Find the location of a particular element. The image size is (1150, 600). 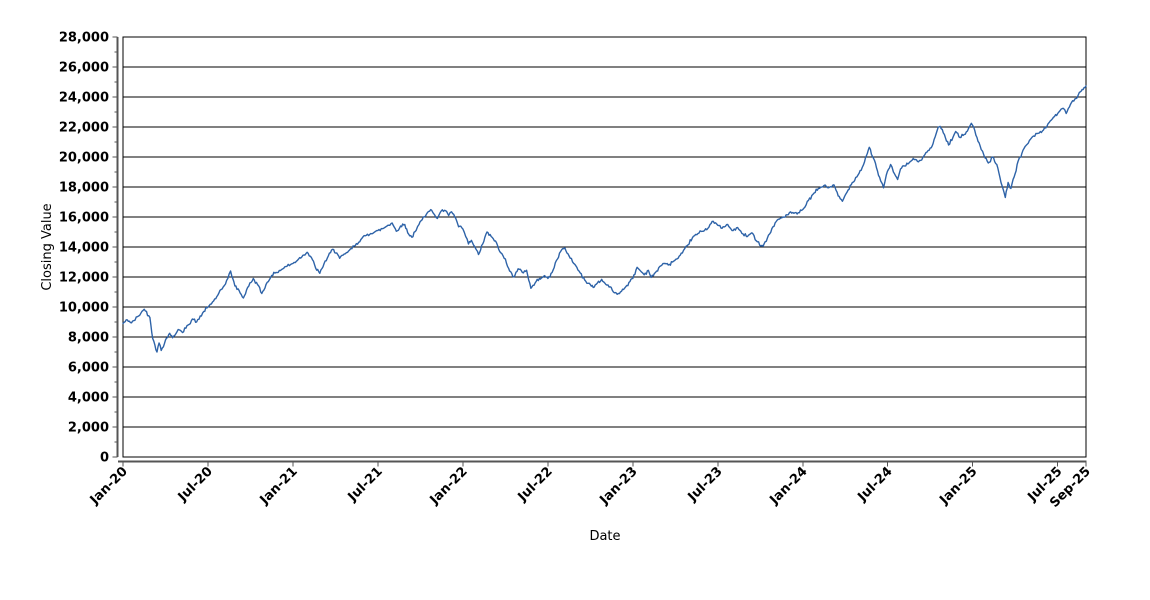

y-tick-label: 14,000 is located at coordinates (84, 248).